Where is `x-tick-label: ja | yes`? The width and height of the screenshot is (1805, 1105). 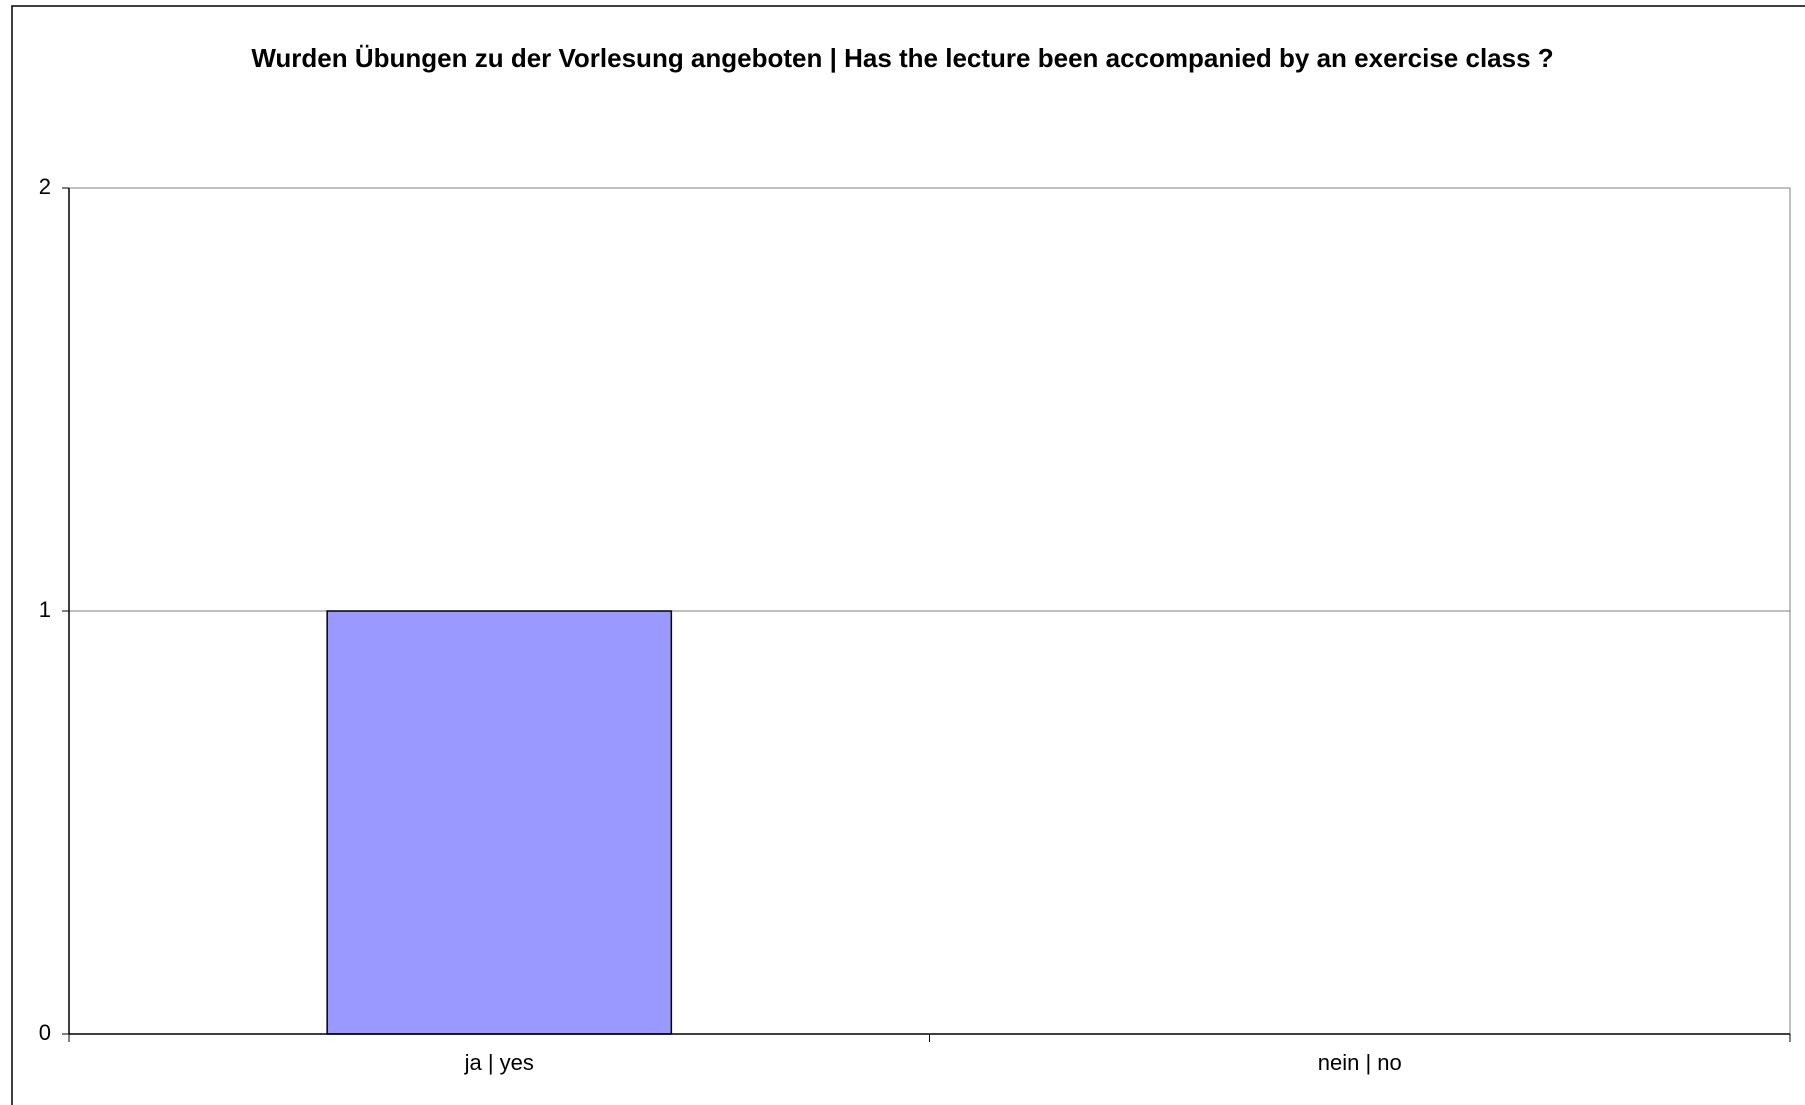
x-tick-label: ja | yes is located at coordinates (499, 1062).